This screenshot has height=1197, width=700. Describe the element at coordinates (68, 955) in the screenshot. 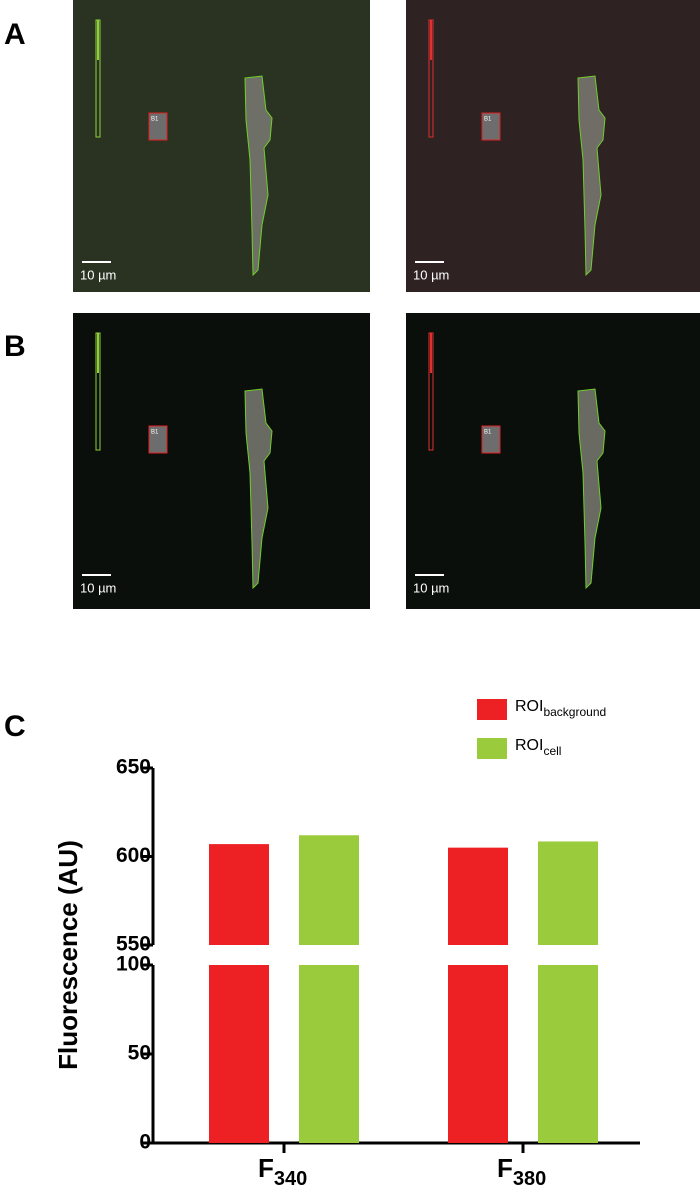

I see `y-axis-label: Fluorescence (AU)` at that location.